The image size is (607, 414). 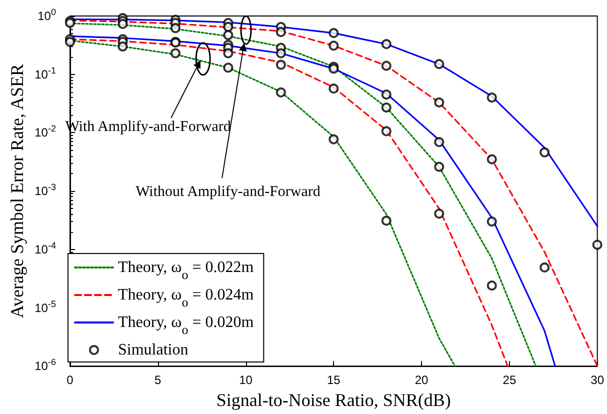 What do you see at coordinates (45, 365) in the screenshot?
I see `y-tick-label: 10$^{-6}$` at bounding box center [45, 365].